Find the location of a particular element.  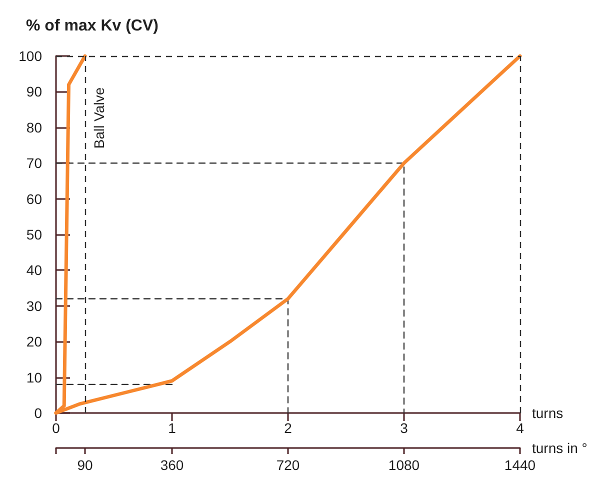

x2-tick-label: 360 is located at coordinates (172, 465).